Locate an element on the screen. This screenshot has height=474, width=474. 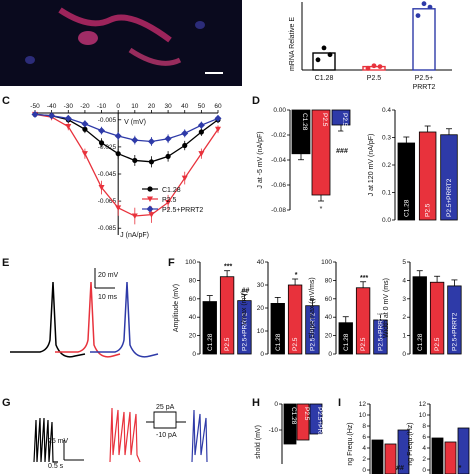
F1-cat-label-2: P2.5+PRRT2 is located at coordinates (244, 331).